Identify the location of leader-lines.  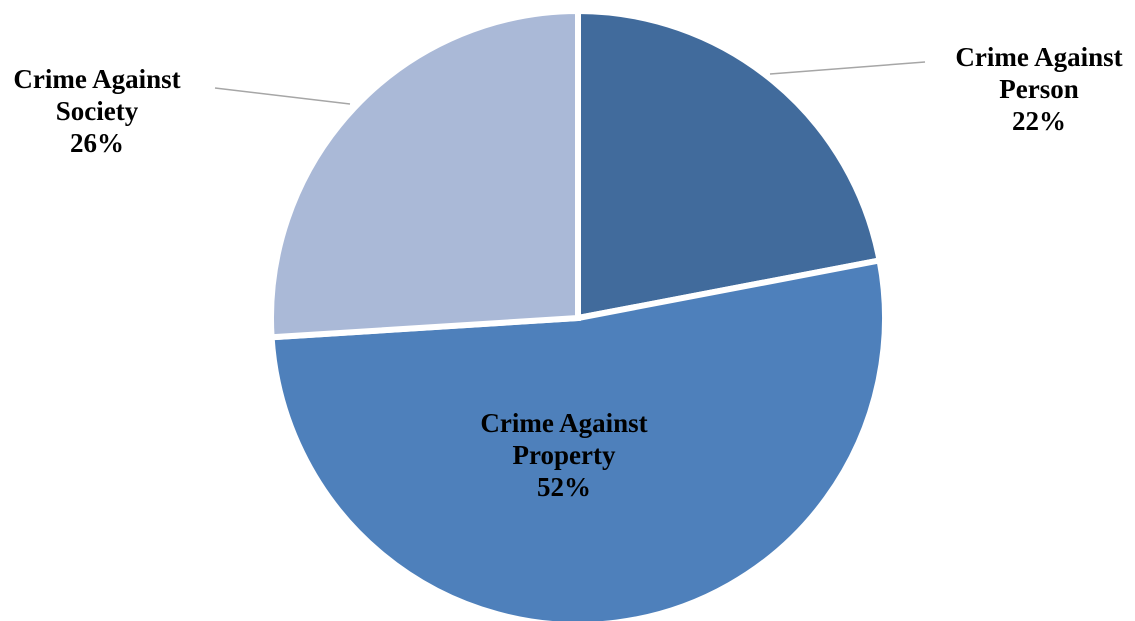
(570, 83).